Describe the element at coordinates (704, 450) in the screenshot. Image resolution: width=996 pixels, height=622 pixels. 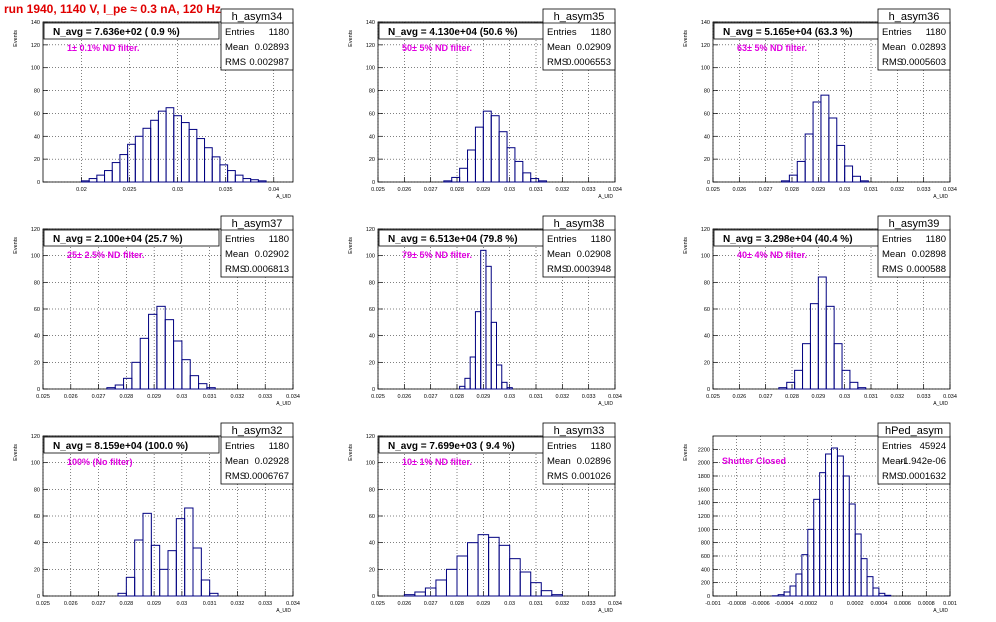
I see `y-tick-label: 2200` at that location.